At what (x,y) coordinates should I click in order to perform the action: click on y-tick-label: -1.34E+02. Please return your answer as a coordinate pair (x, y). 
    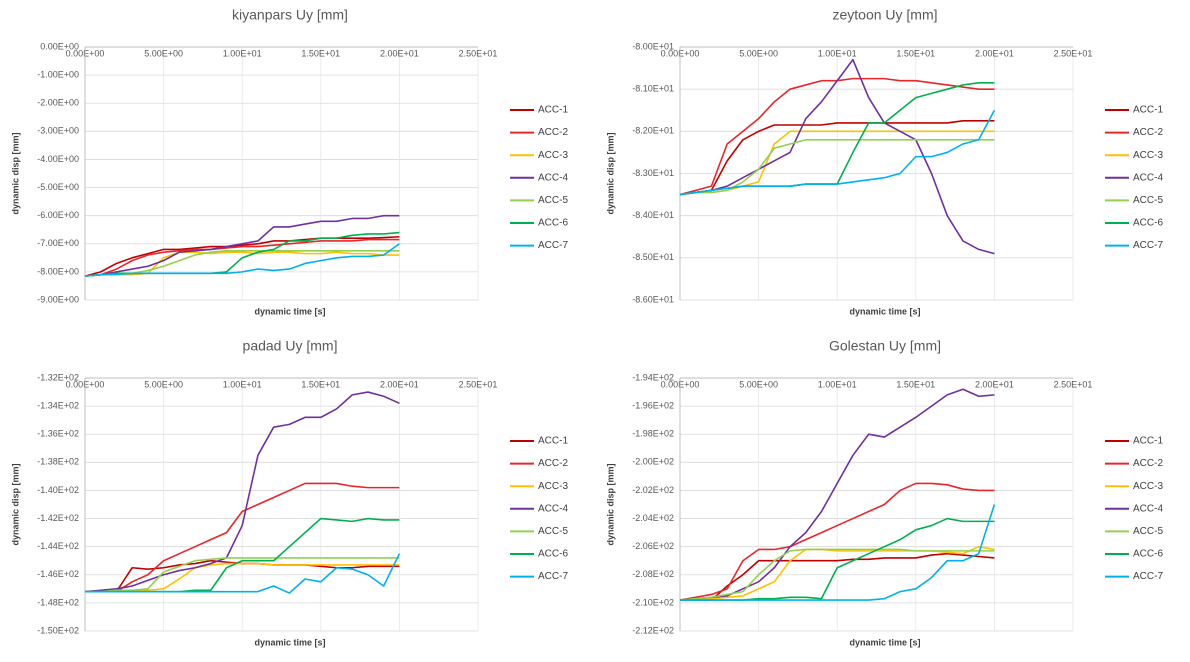
    Looking at the image, I should click on (58, 405).